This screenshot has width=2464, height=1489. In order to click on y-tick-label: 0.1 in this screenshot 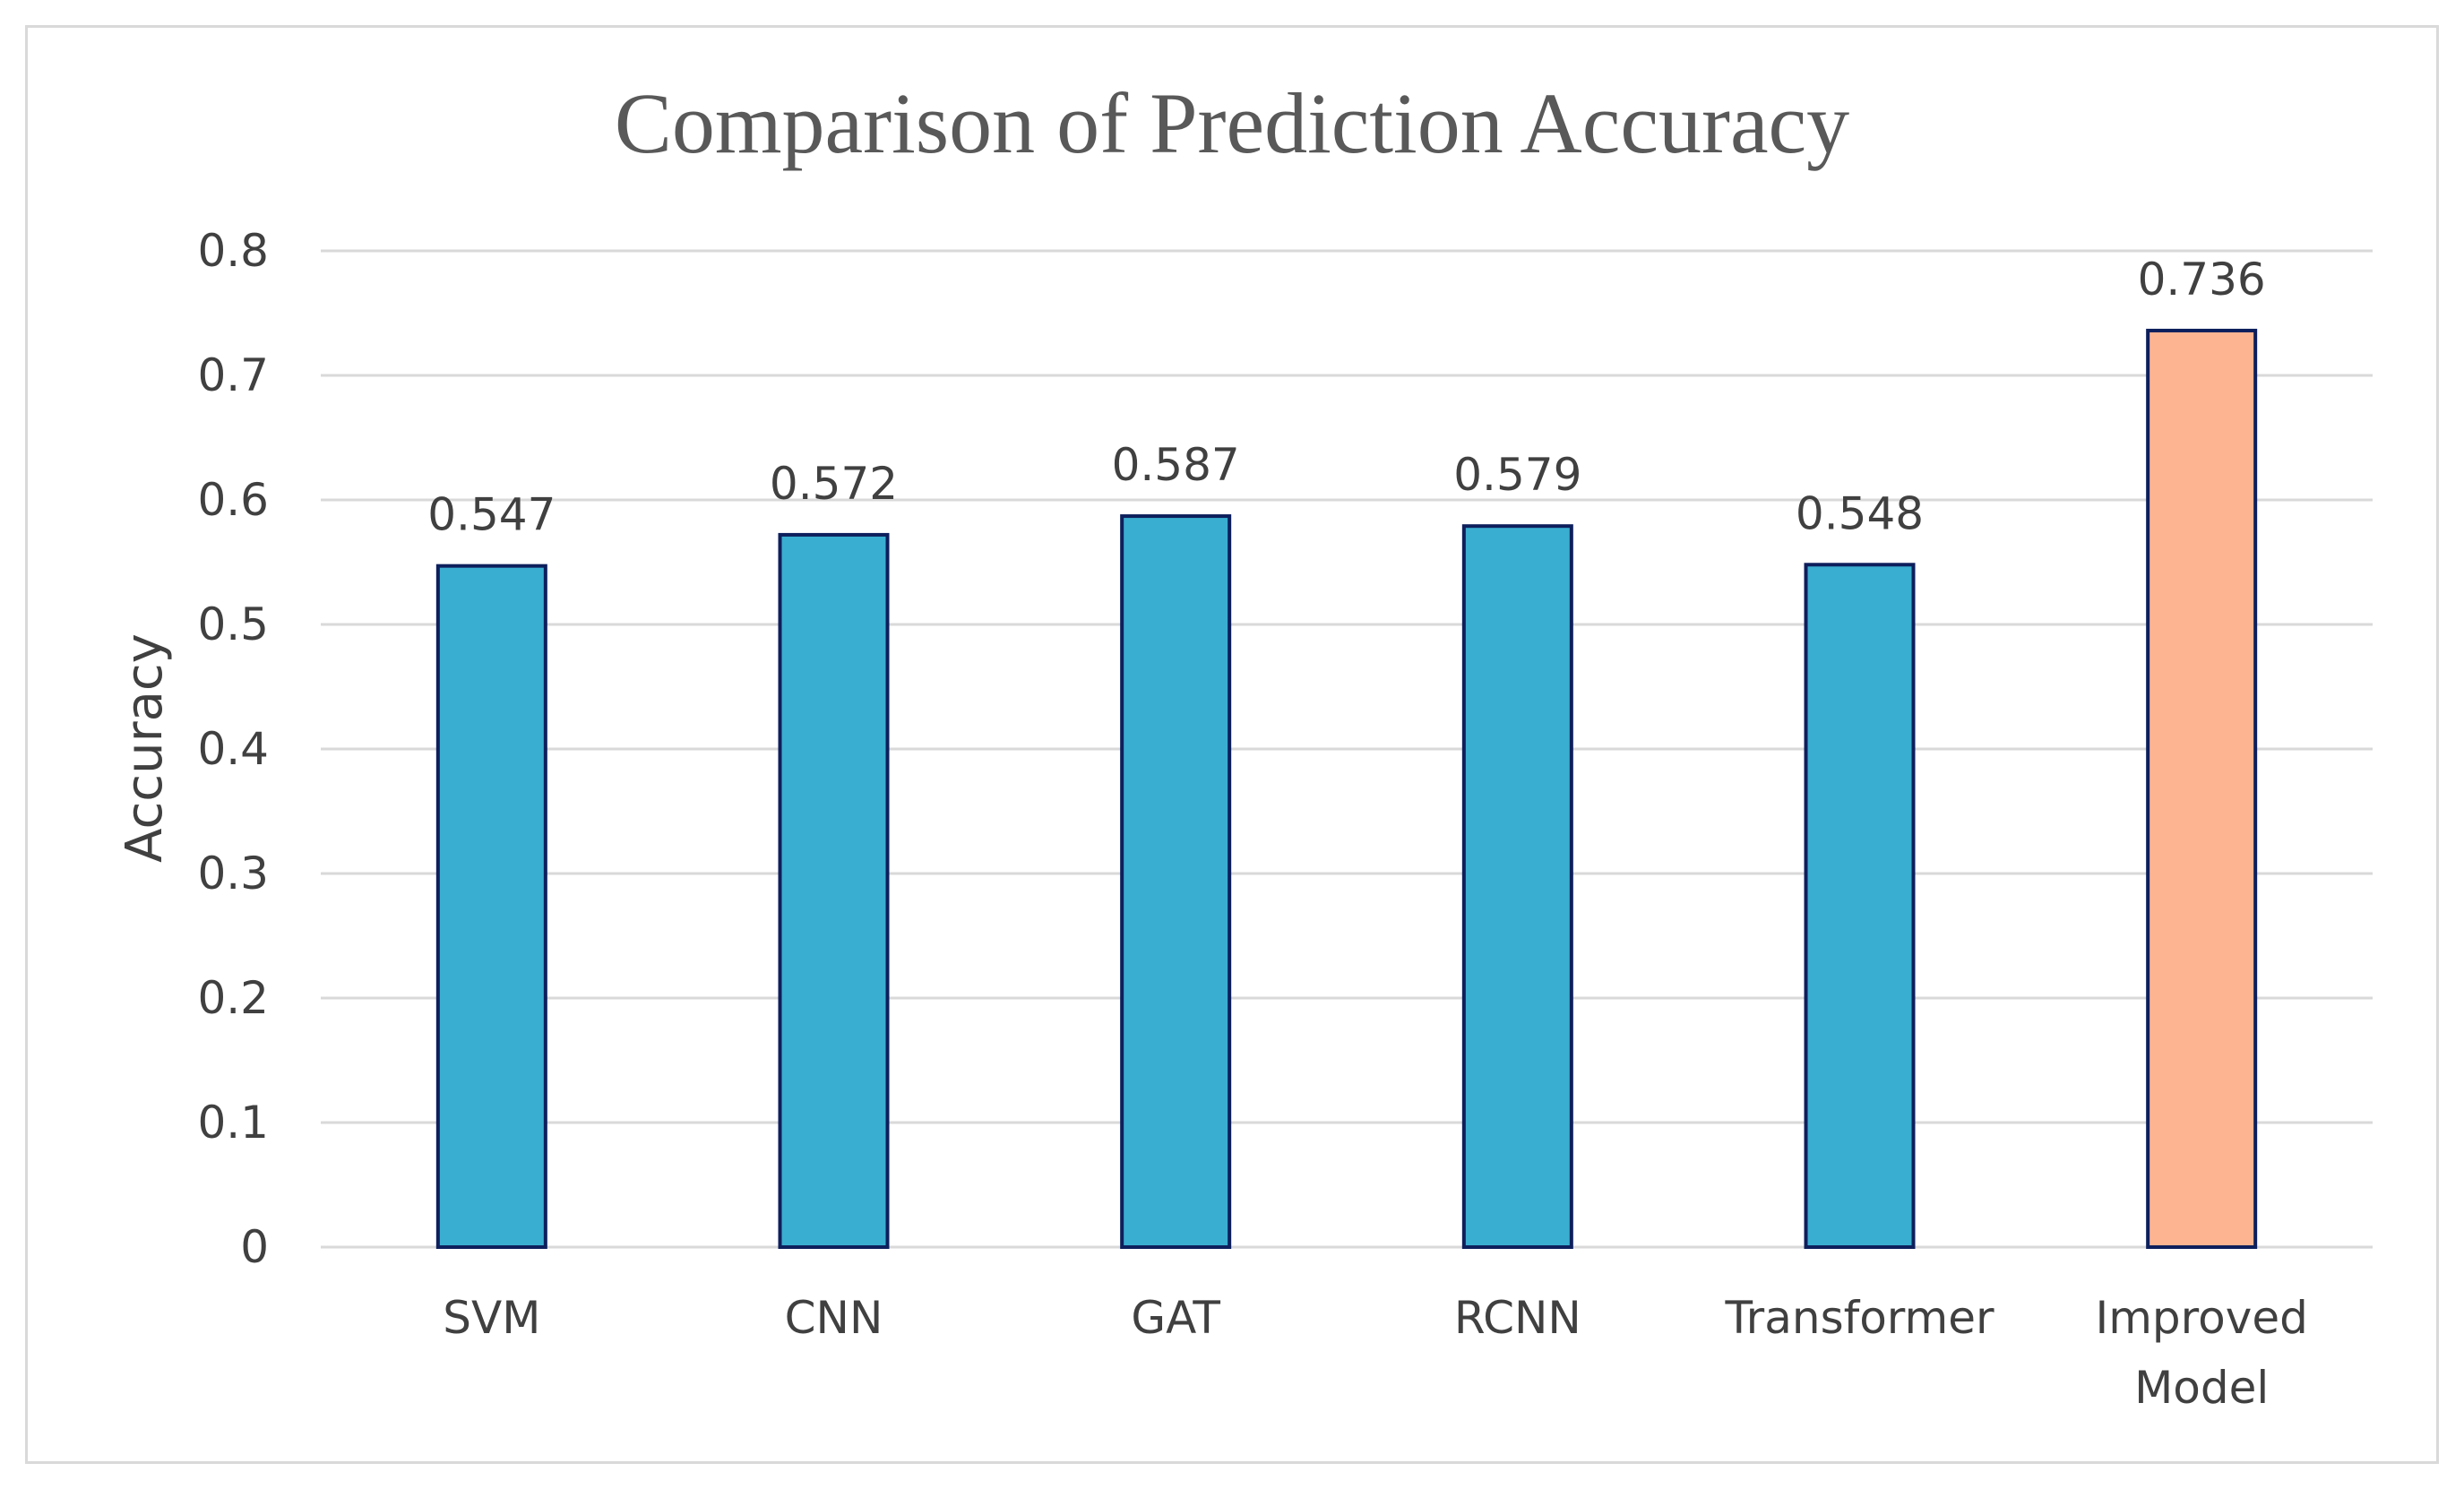, I will do `click(233, 1123)`.